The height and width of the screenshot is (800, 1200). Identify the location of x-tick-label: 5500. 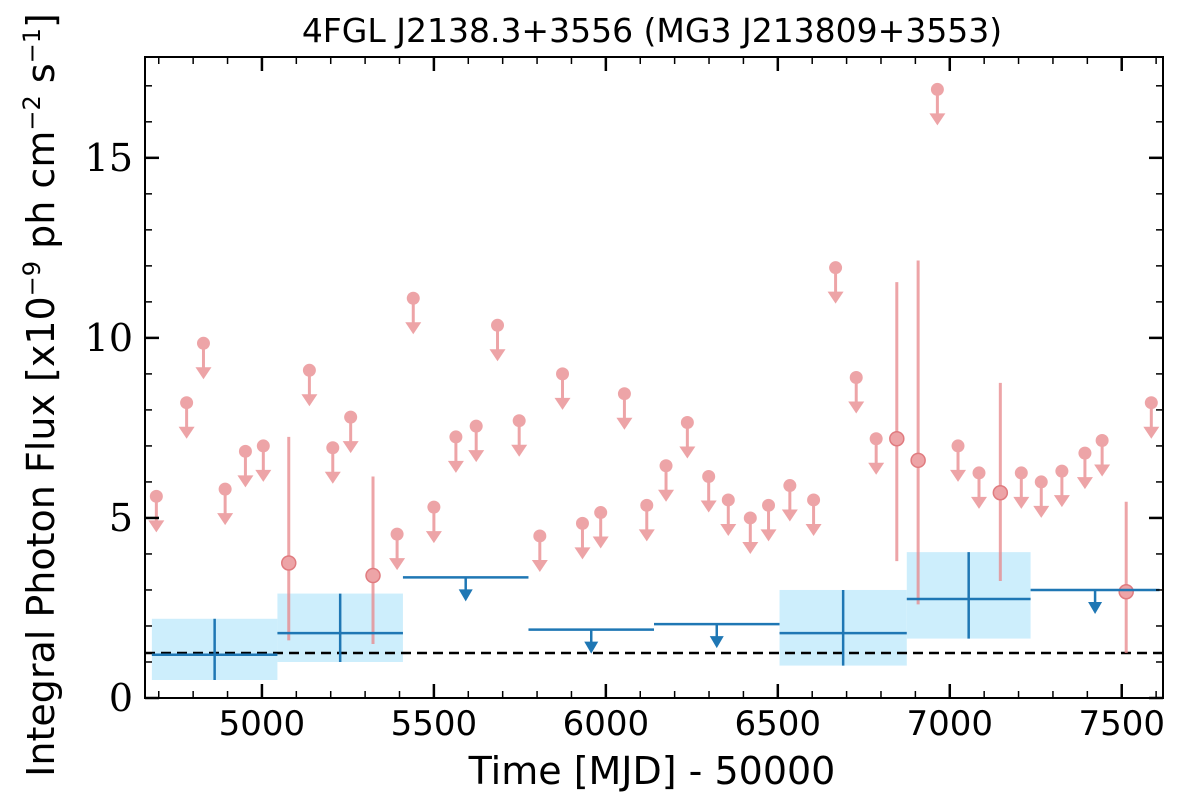
(434, 724).